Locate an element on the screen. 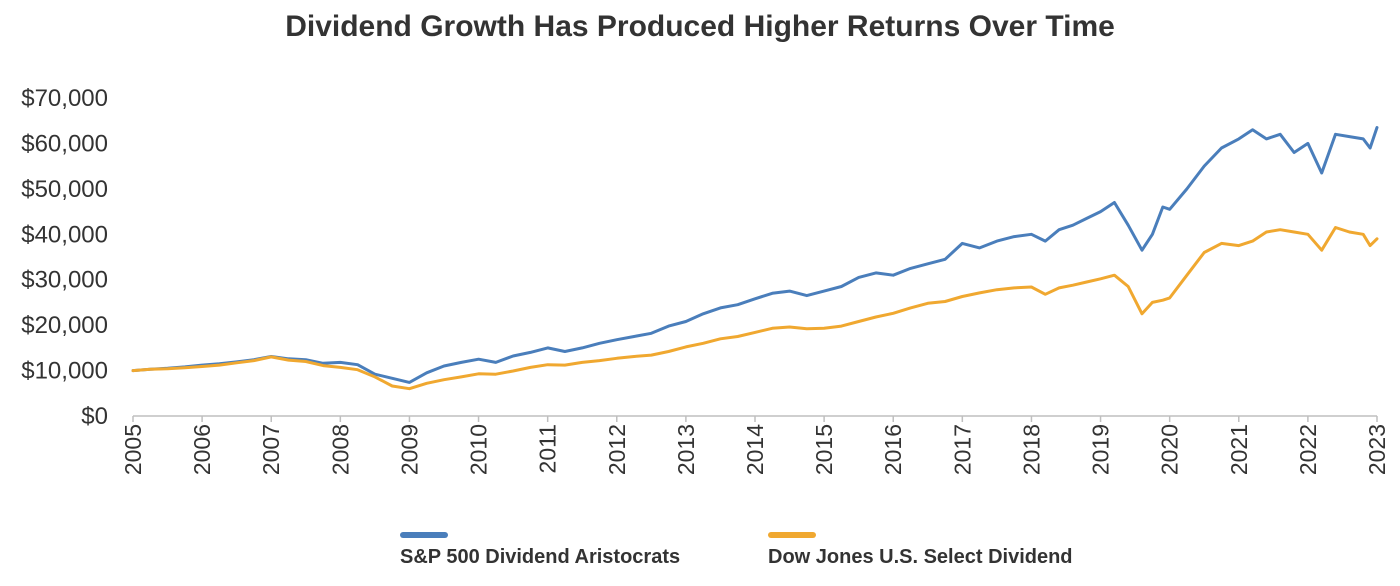  x-tick-label: 2023 is located at coordinates (1377, 449).